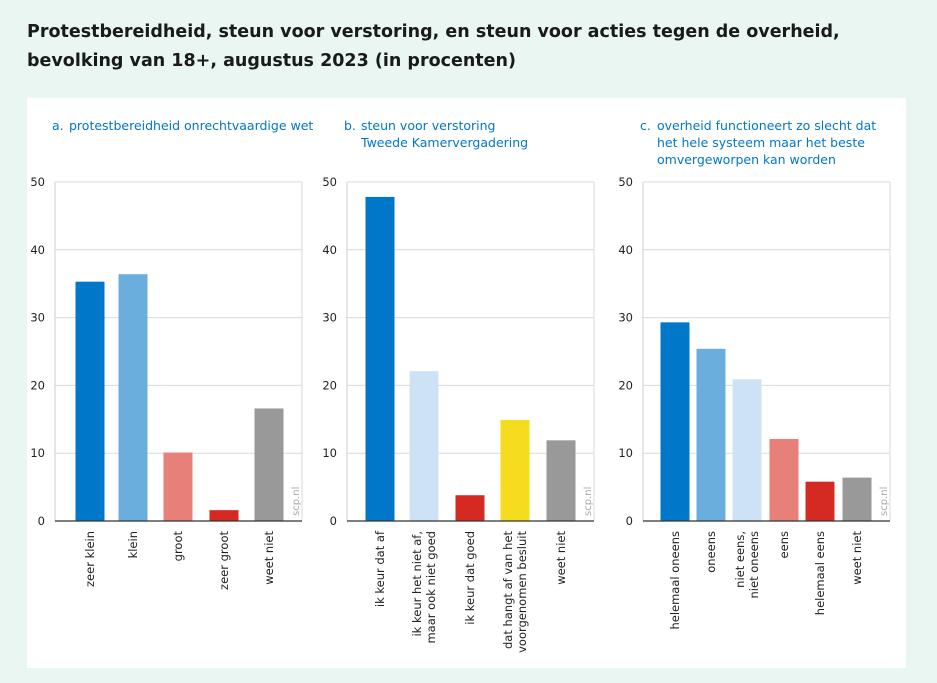 Image resolution: width=937 pixels, height=683 pixels. Describe the element at coordinates (754, 564) in the screenshot. I see `x-category-label: niet oneens` at that location.